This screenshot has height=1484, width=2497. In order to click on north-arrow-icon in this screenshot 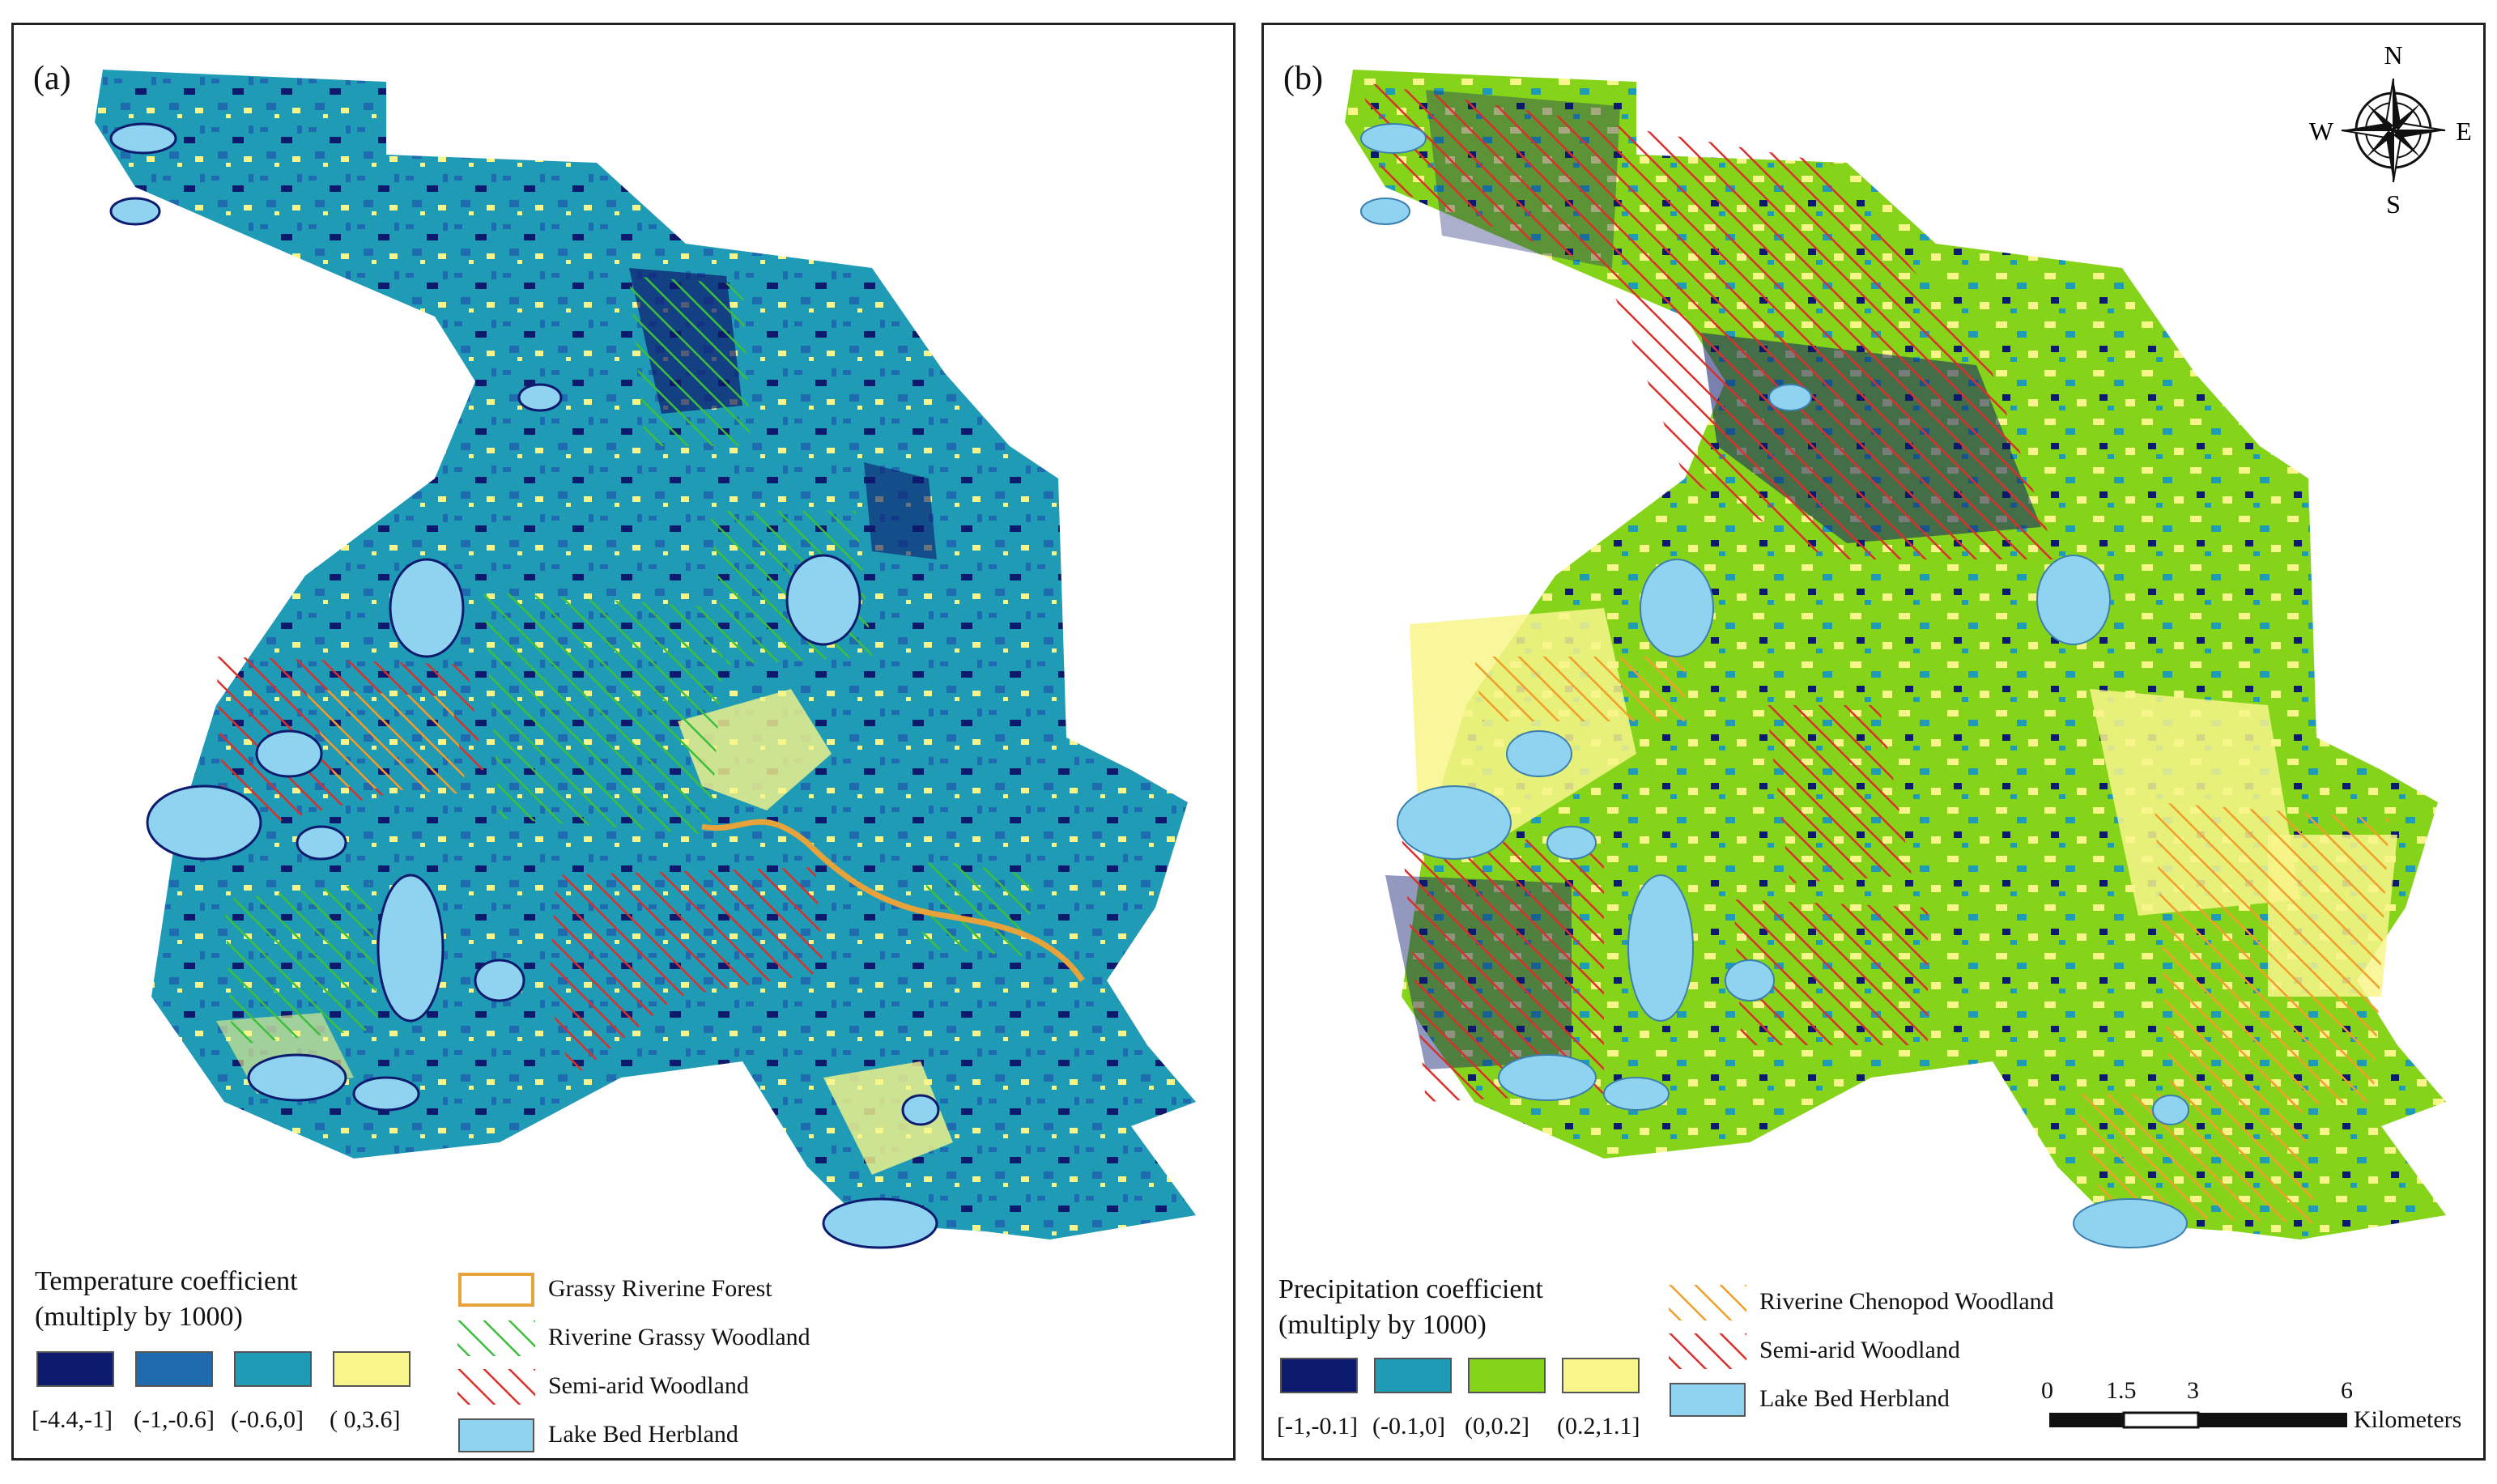, I will do `click(2393, 130)`.